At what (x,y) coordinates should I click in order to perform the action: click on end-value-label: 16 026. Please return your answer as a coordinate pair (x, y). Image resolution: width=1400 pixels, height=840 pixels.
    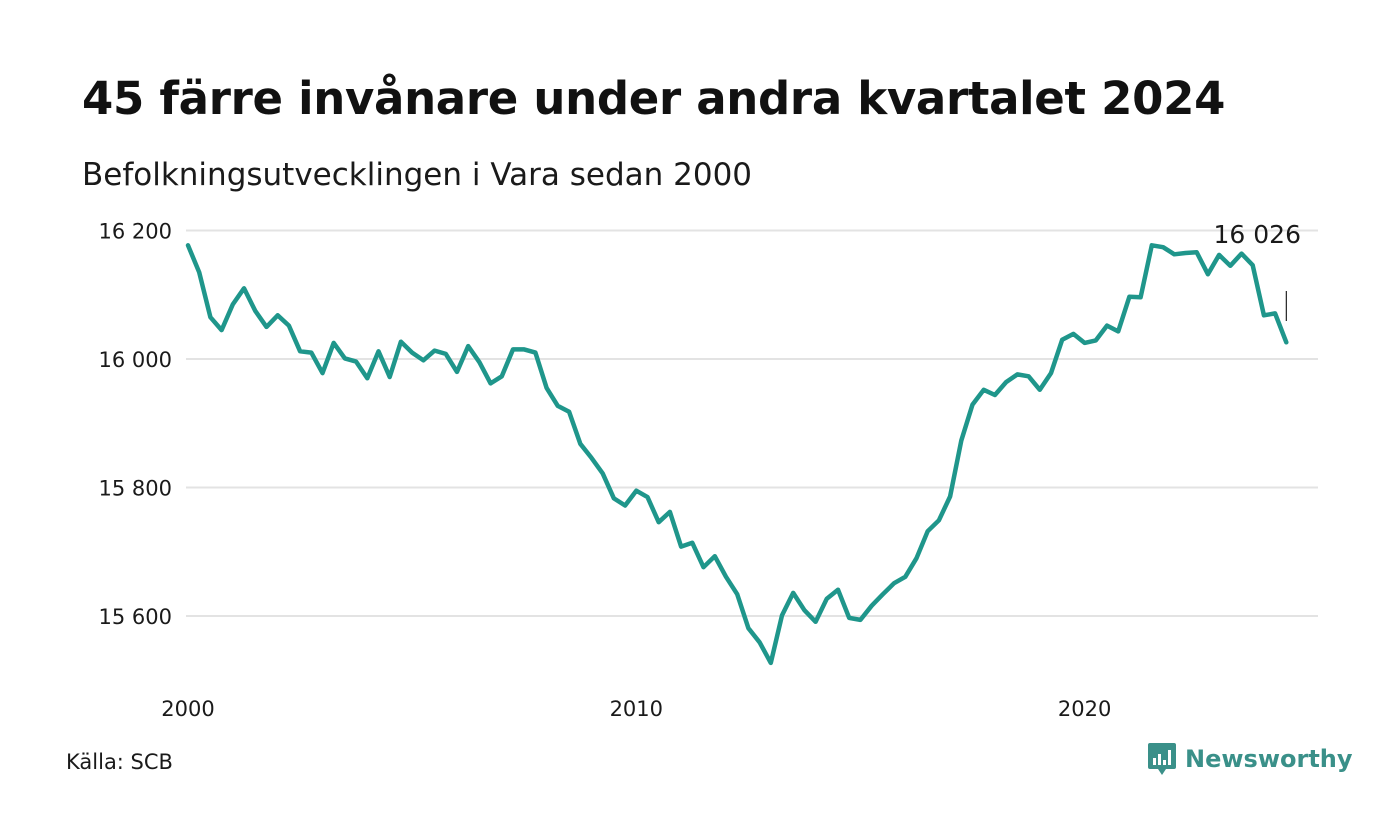
    Looking at the image, I should click on (1257, 234).